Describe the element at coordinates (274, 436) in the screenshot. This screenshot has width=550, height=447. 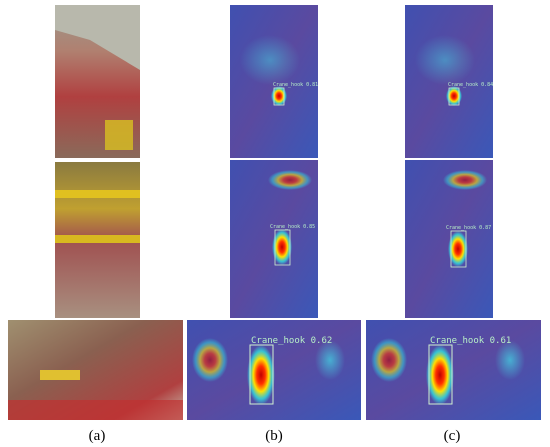
I see `panel-label: (b)` at that location.